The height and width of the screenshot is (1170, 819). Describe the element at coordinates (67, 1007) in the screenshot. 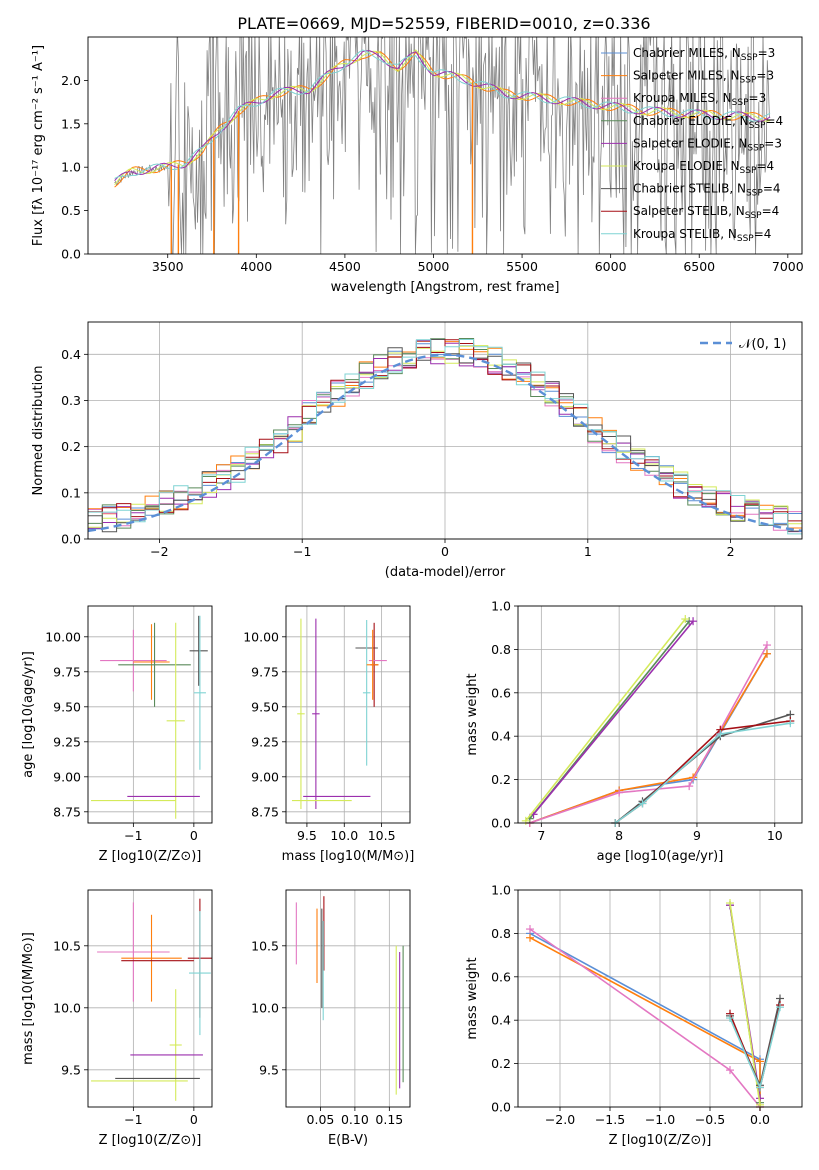

I see `y-tick-label: 10.0` at that location.